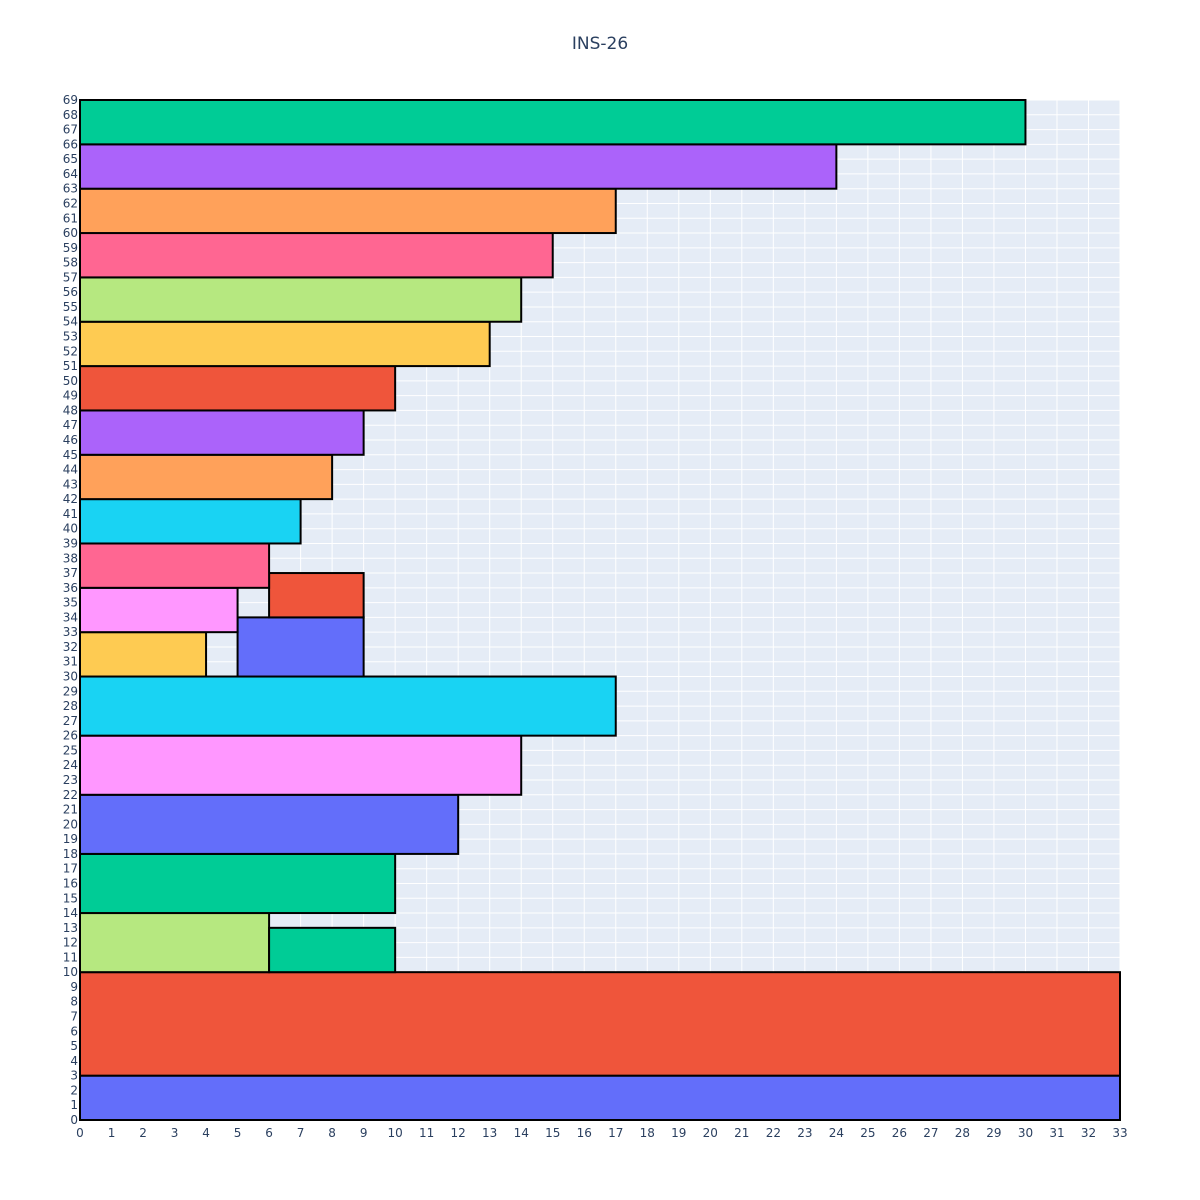 This screenshot has height=1200, width=1200. Describe the element at coordinates (74, 1076) in the screenshot. I see `y-tick-label: 3` at that location.